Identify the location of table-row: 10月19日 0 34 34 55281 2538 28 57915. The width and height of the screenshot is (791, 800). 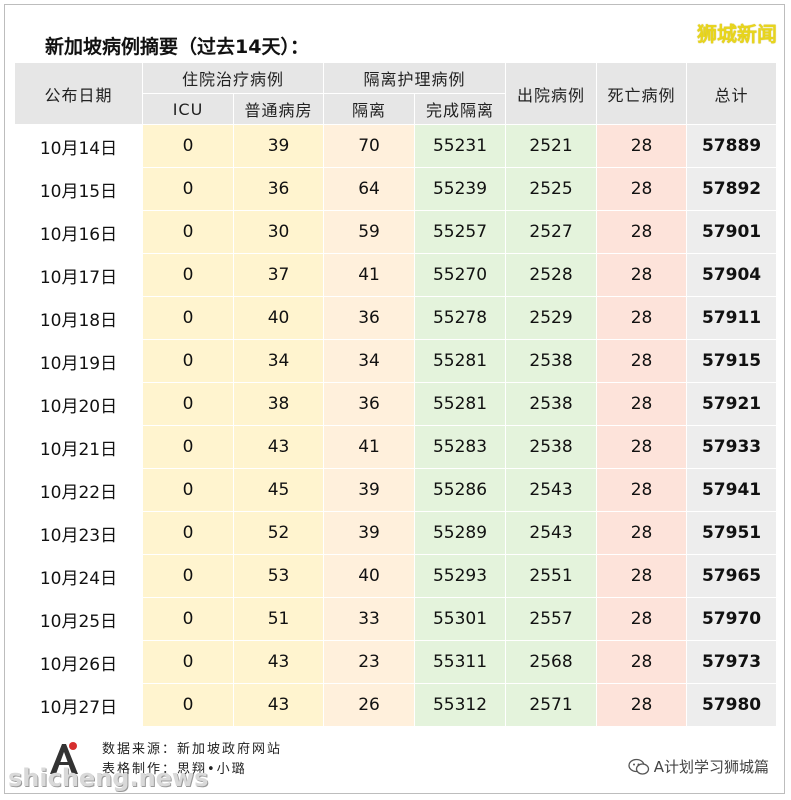
(396, 361).